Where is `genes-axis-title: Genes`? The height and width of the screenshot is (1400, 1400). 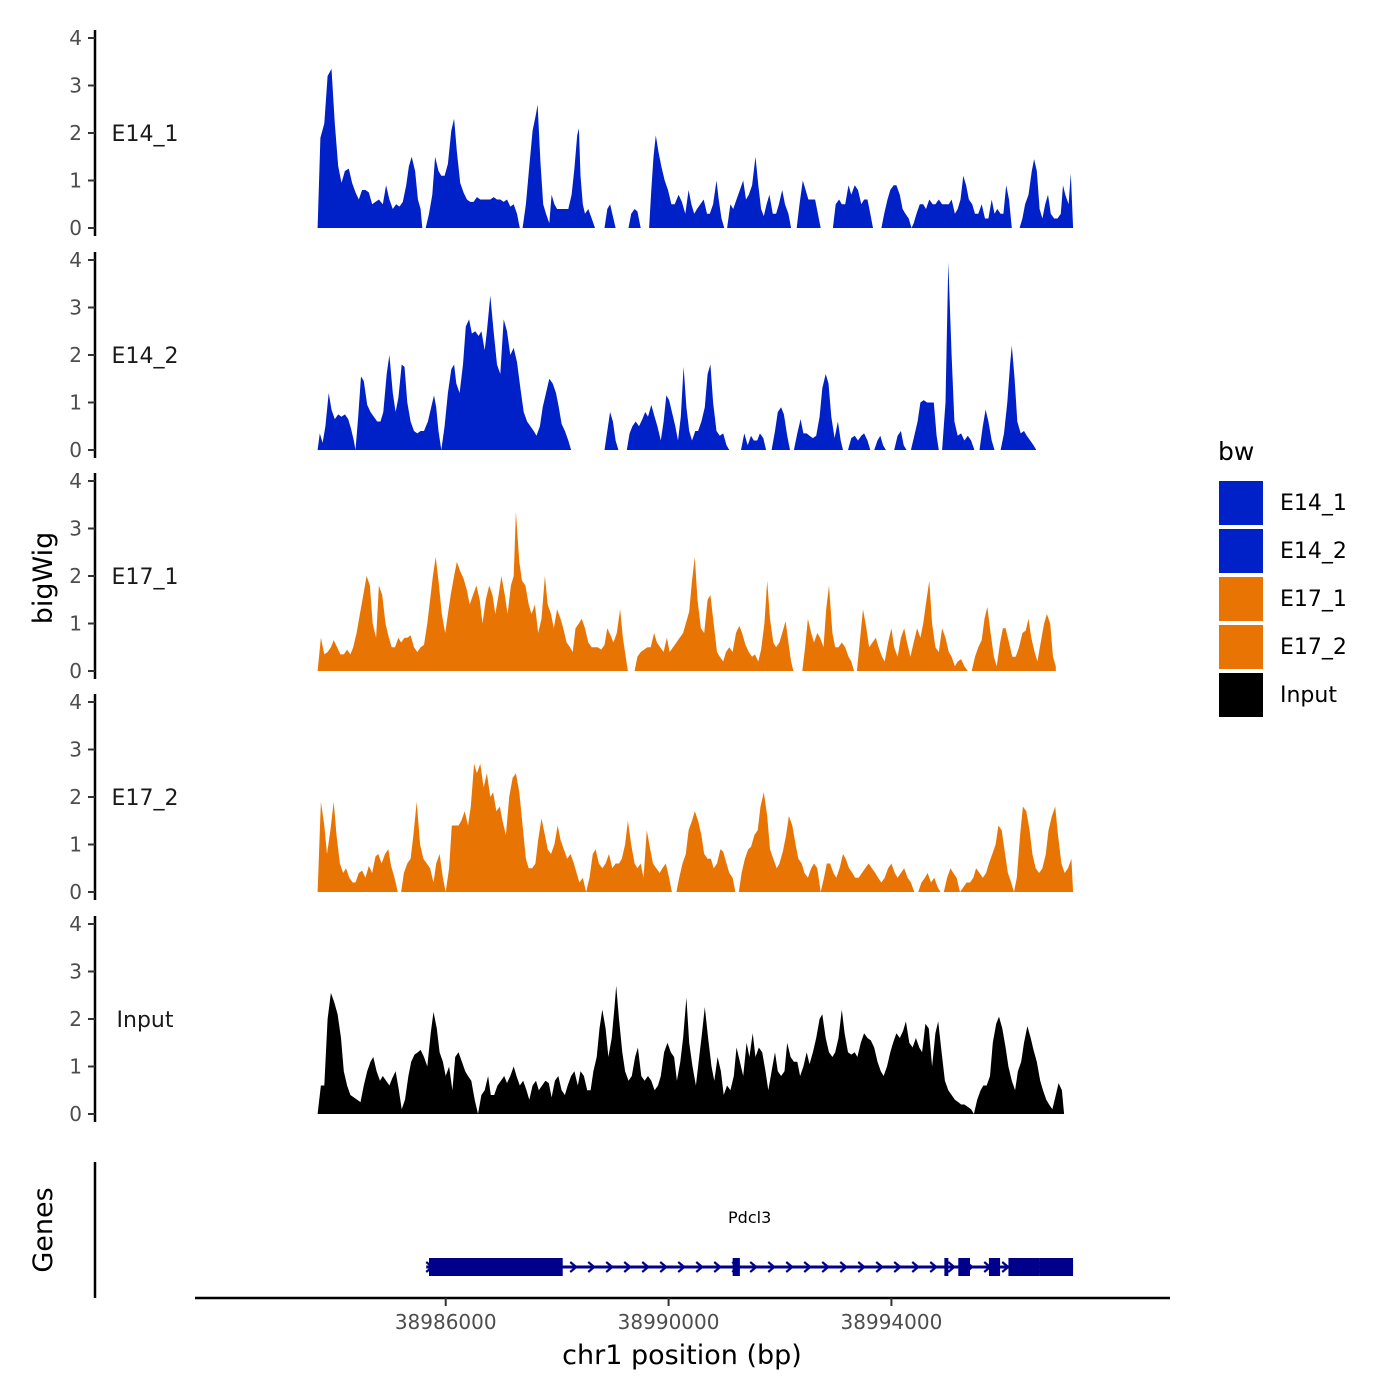 genes-axis-title: Genes is located at coordinates (43, 1229).